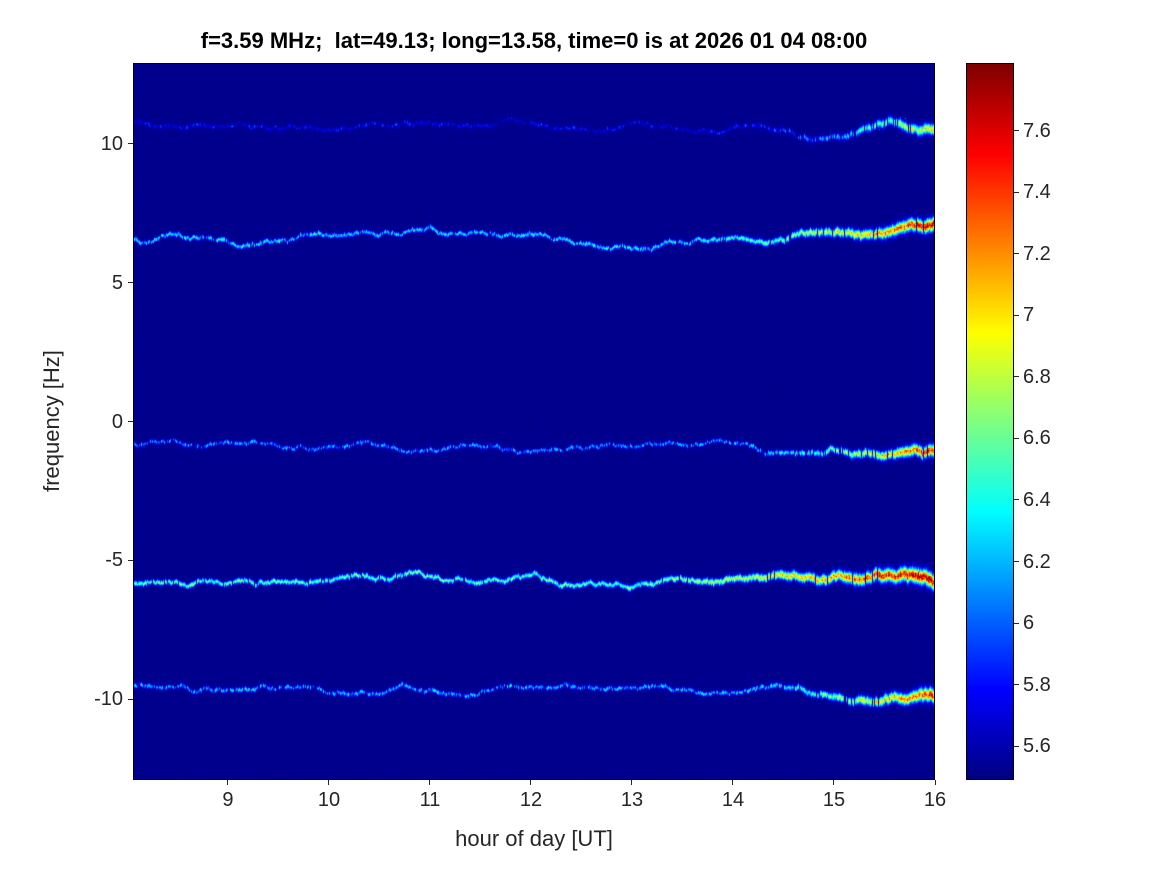 The width and height of the screenshot is (1167, 875). What do you see at coordinates (1037, 192) in the screenshot?
I see `colorbar-tick-label: 7.4` at bounding box center [1037, 192].